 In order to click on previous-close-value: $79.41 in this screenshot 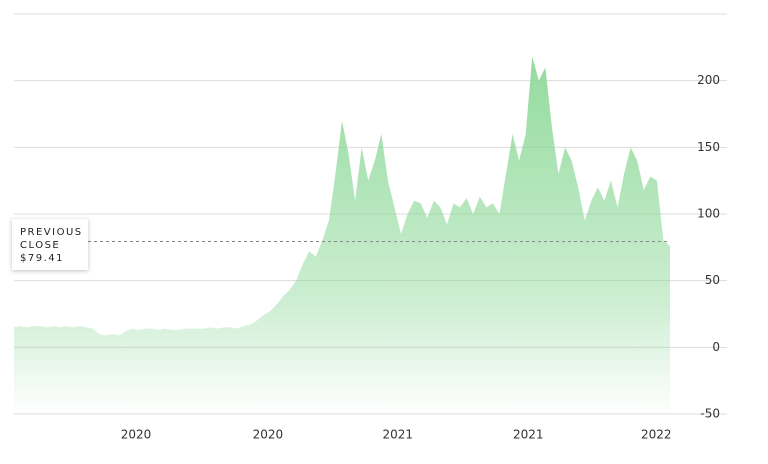, I will do `click(42, 258)`.